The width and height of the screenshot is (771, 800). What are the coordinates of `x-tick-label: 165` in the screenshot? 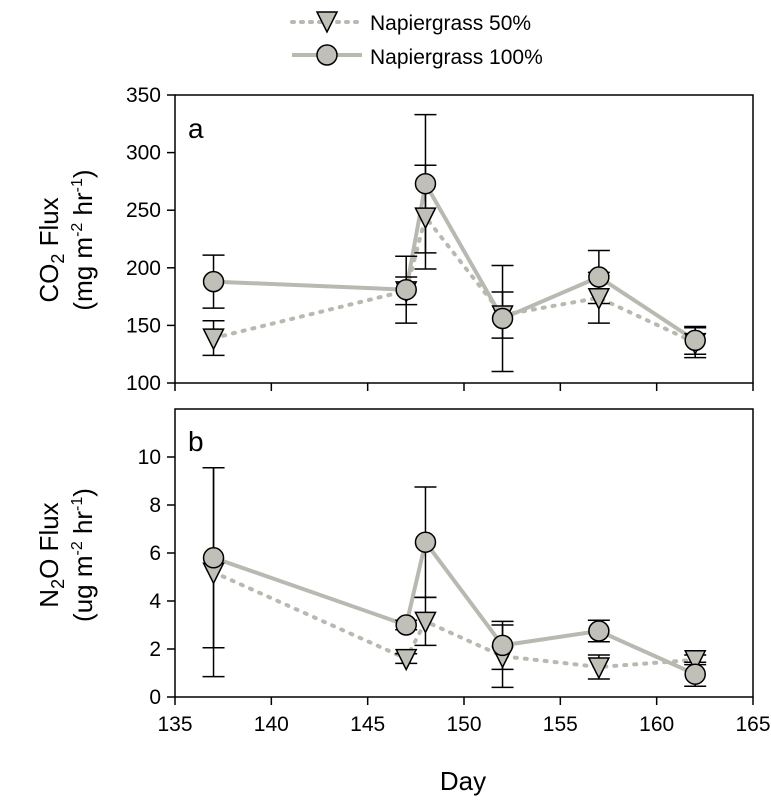 It's located at (752, 724).